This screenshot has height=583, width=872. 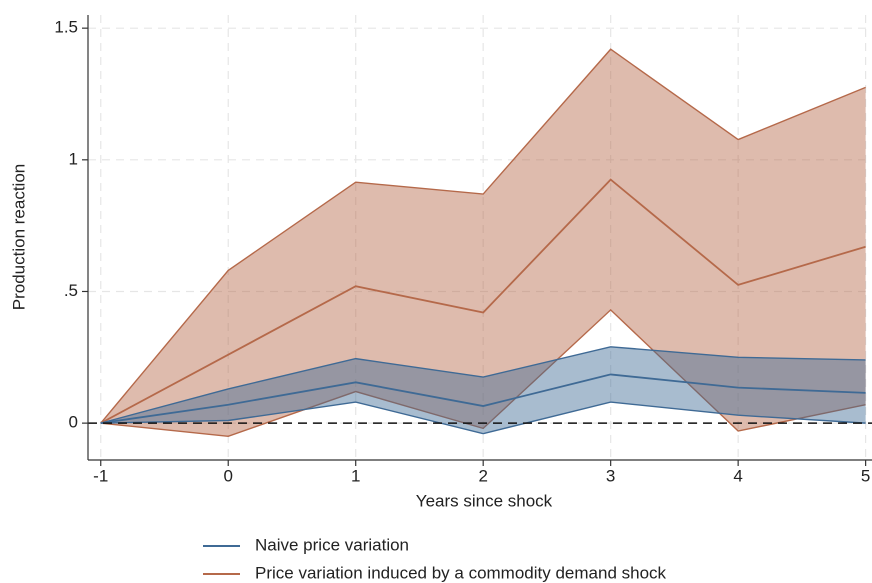 I want to click on series-line, so click(x=483, y=399).